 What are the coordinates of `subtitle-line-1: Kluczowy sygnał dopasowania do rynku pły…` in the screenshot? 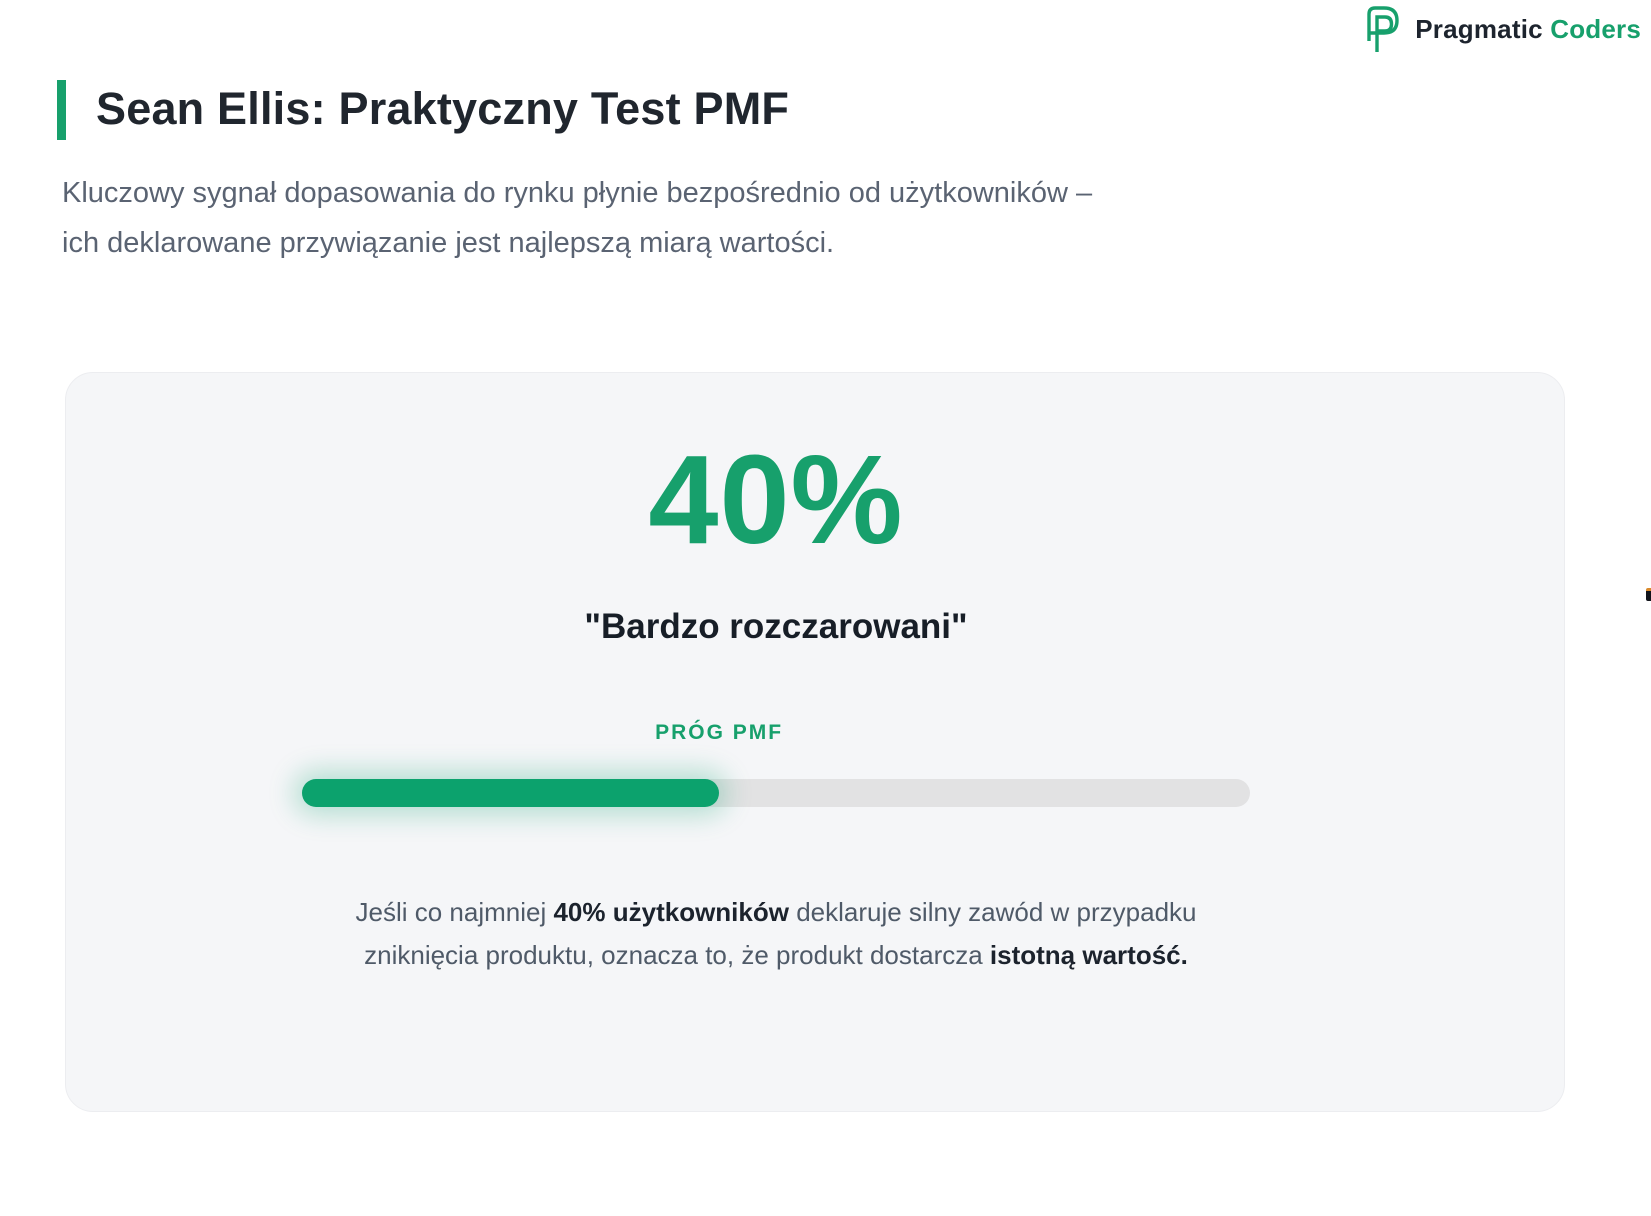 It's located at (577, 193).